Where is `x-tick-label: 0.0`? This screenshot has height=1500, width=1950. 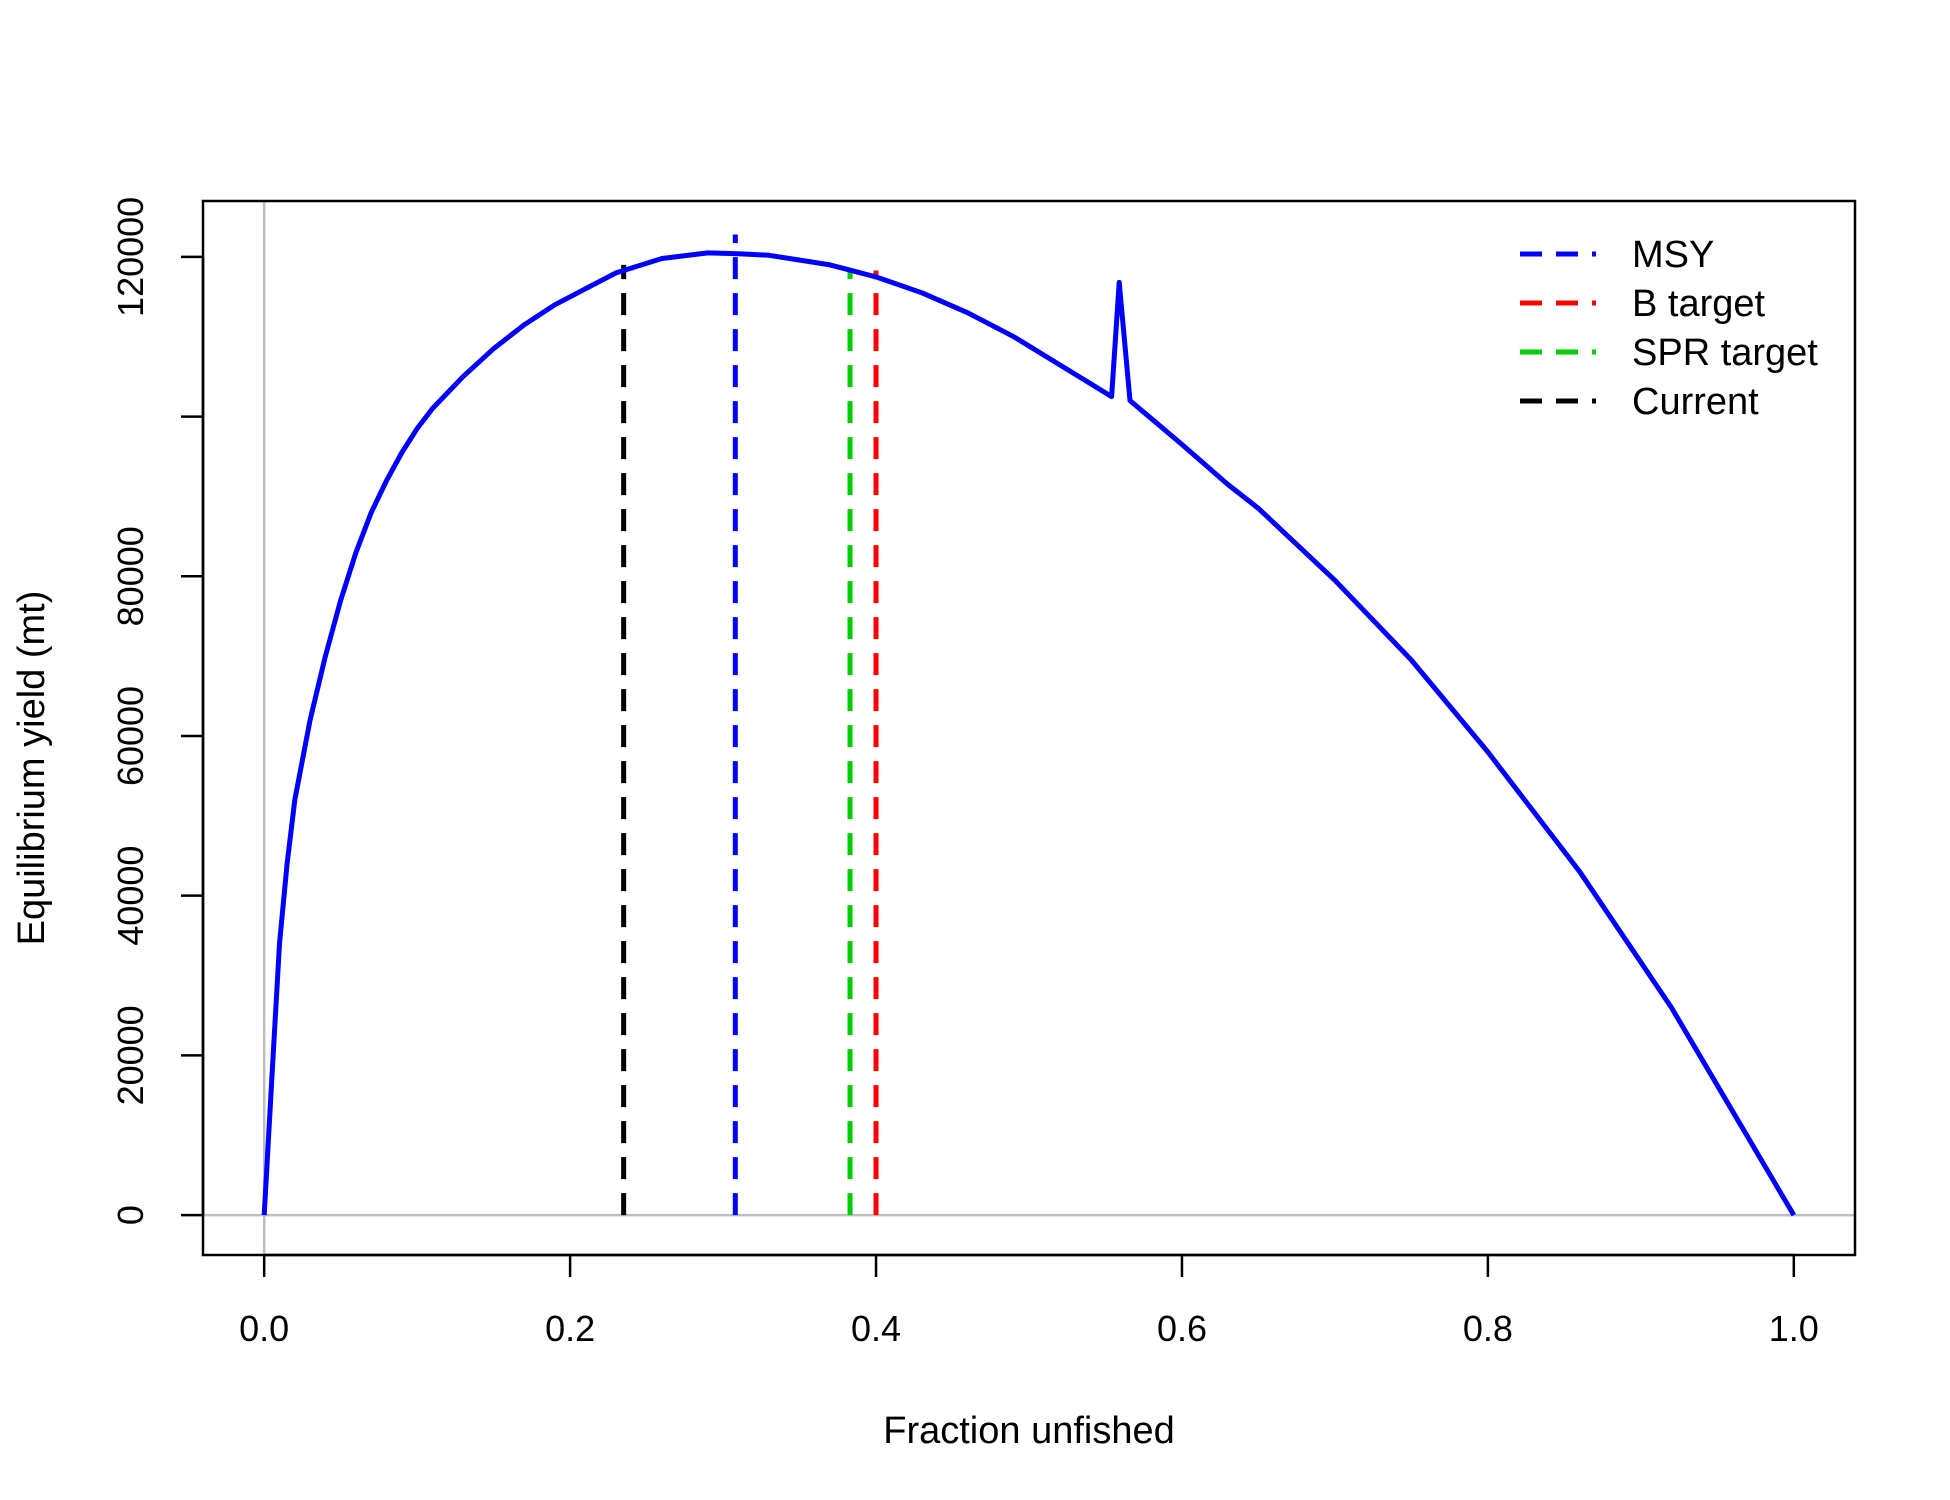 x-tick-label: 0.0 is located at coordinates (264, 1328).